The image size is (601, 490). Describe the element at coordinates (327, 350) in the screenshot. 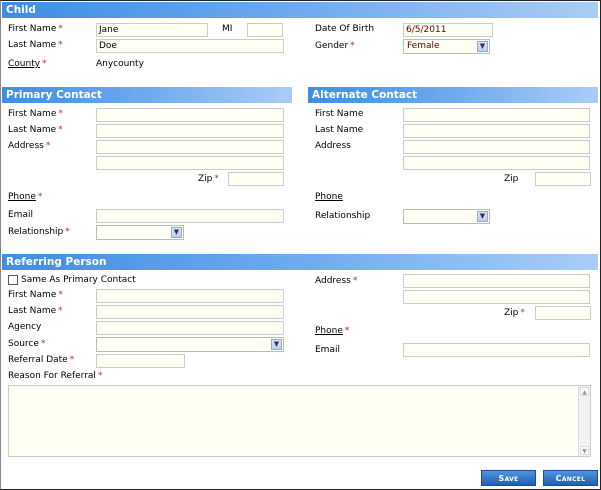

I see `referring-email-label: Email` at that location.